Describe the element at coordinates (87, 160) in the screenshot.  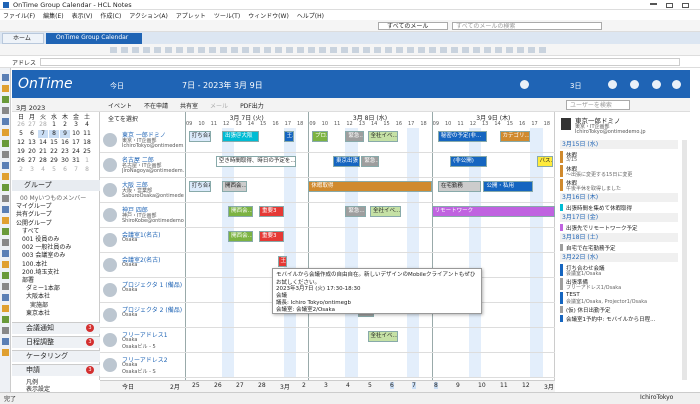
I see `minical-day: 1` at that location.